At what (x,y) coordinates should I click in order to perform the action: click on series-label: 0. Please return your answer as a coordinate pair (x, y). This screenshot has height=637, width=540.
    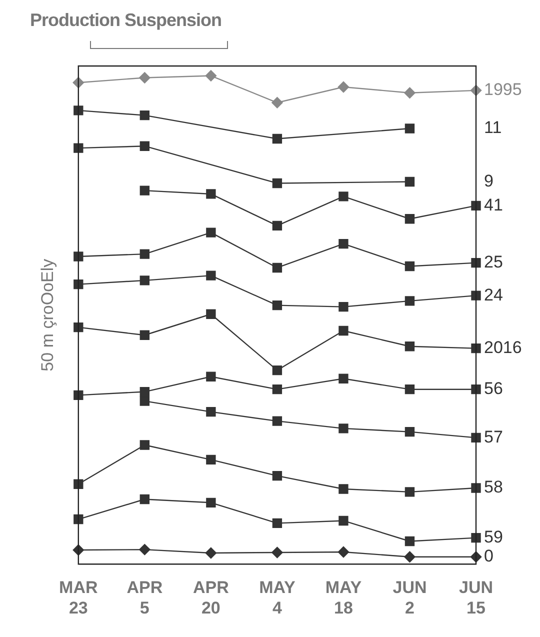
    Looking at the image, I should click on (489, 556).